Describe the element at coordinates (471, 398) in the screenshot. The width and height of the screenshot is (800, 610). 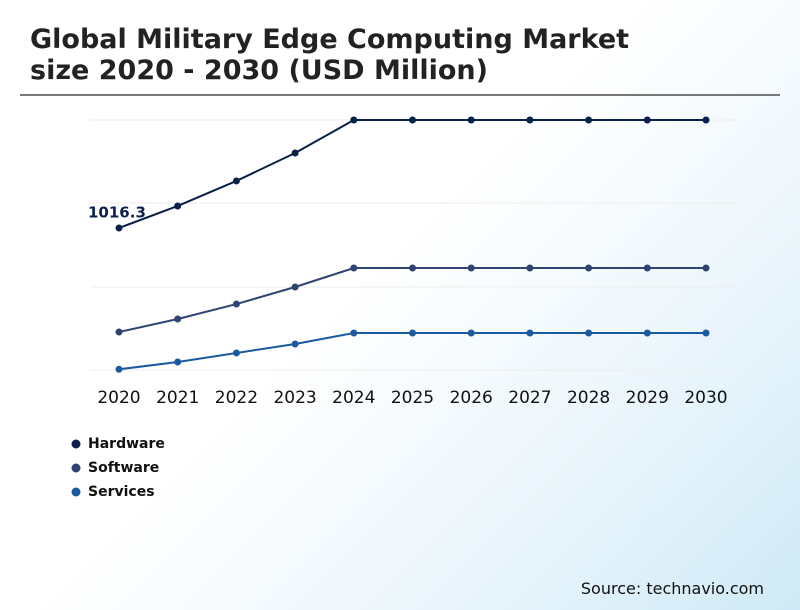
I see `x-tick-label: 2026` at that location.